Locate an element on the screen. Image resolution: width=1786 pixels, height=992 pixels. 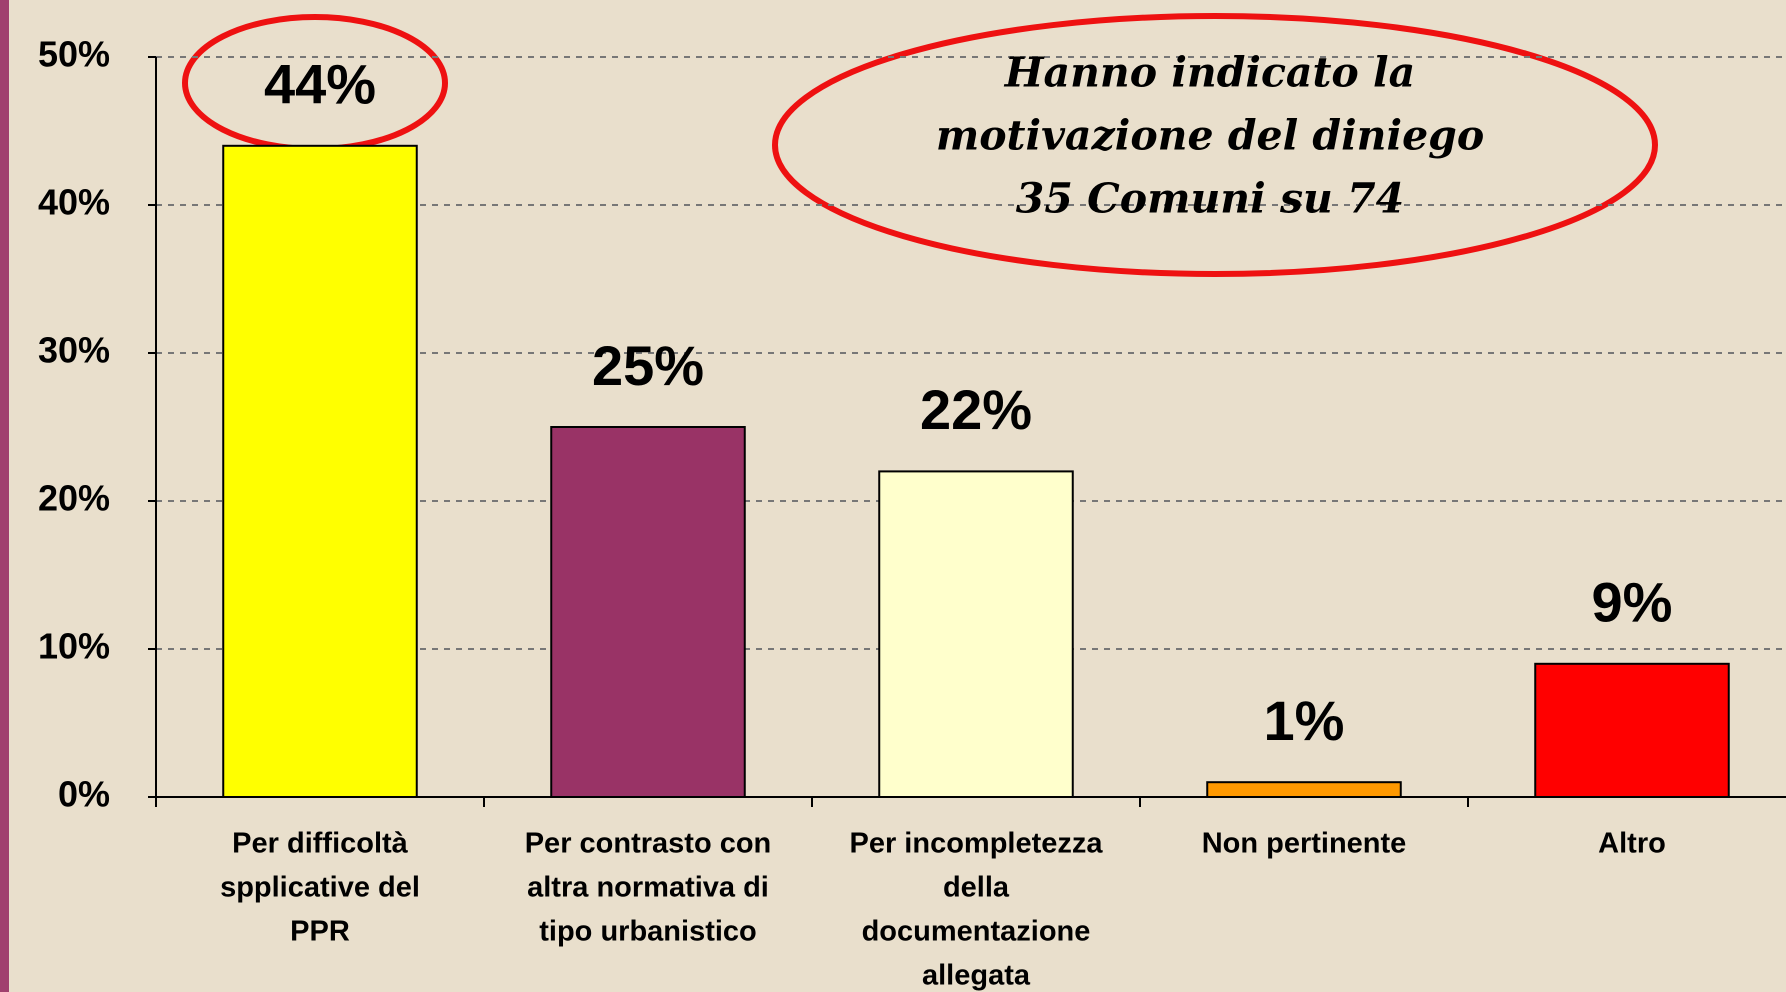
x-tick-label: tipo urbanistico is located at coordinates (648, 932).